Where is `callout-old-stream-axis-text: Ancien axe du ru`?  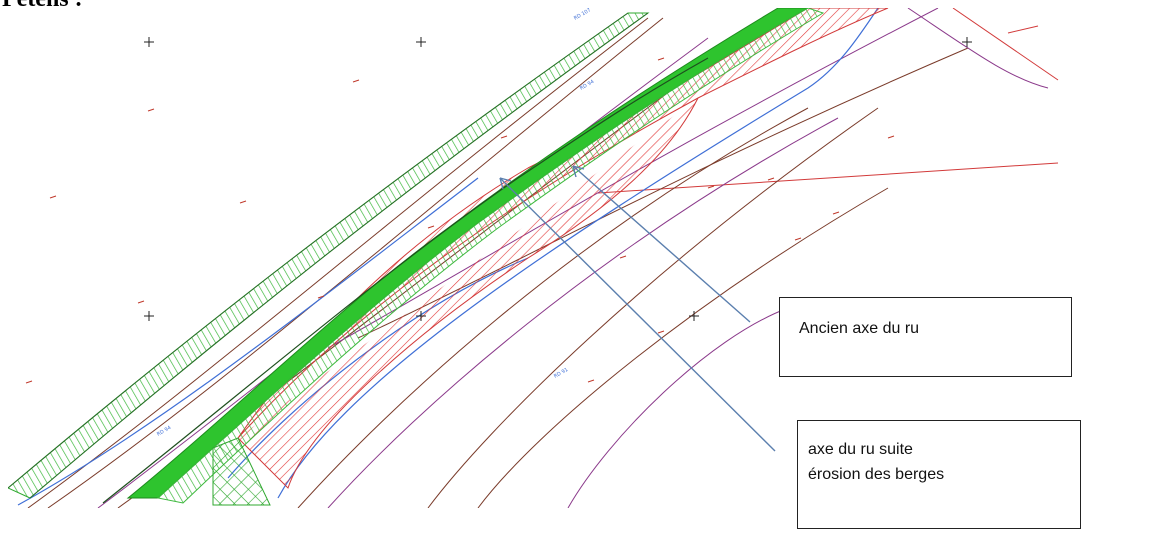 callout-old-stream-axis-text: Ancien axe du ru is located at coordinates (859, 328).